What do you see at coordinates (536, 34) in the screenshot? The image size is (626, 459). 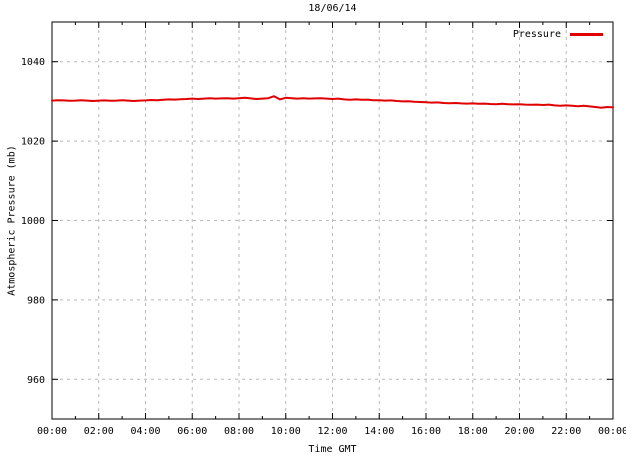 I see `legend-label: Pressure` at bounding box center [536, 34].